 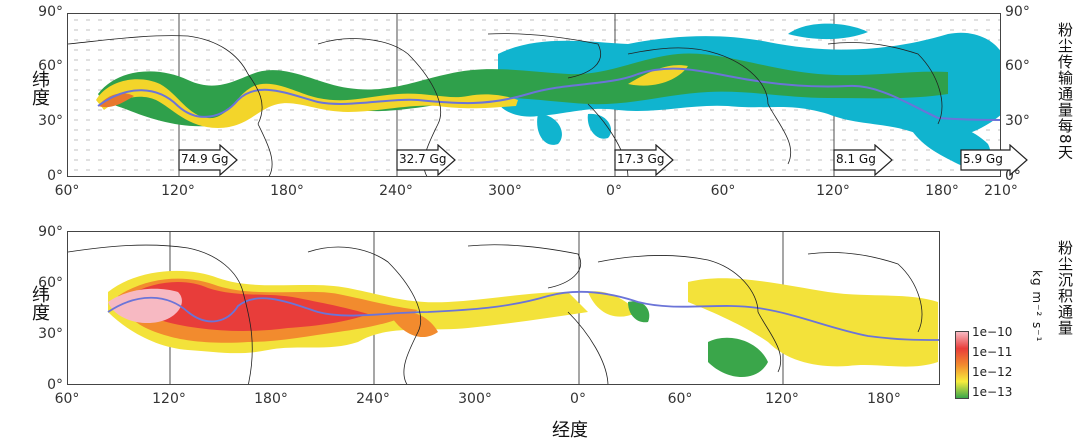 I want to click on top-lon-tick: 210°, so click(x=1001, y=191).